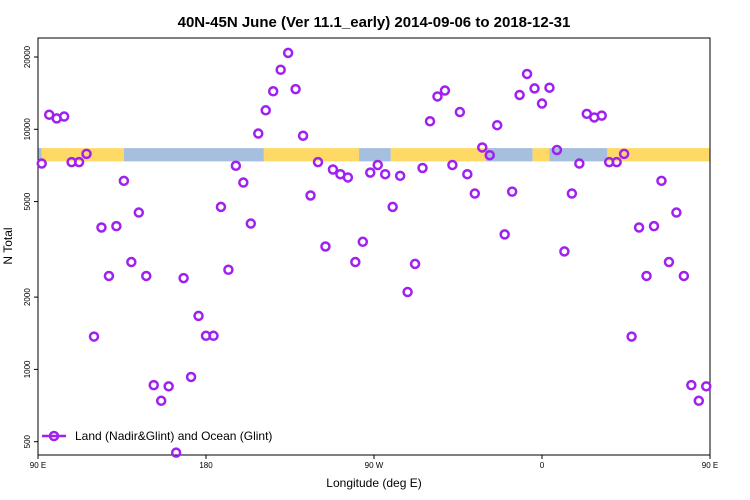 This screenshot has width=750, height=500. Describe the element at coordinates (27, 441) in the screenshot. I see `y-tick-label: 500` at that location.